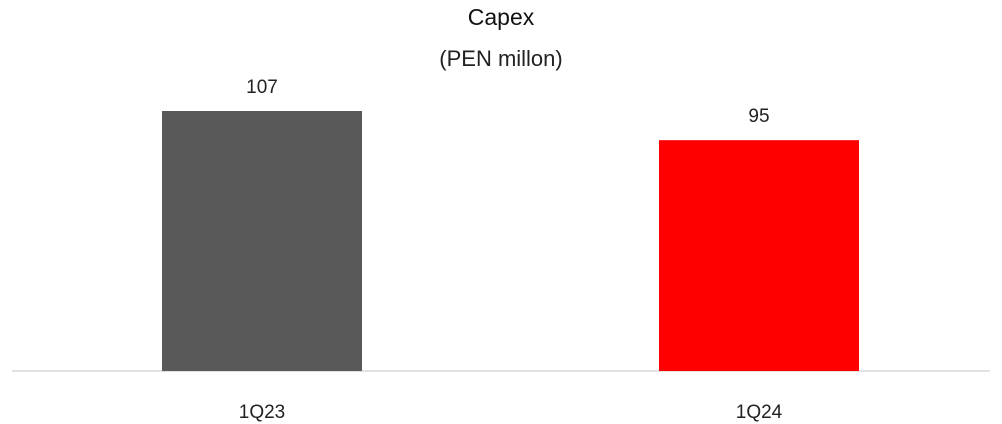  What do you see at coordinates (262, 241) in the screenshot?
I see `bar-1Q23` at bounding box center [262, 241].